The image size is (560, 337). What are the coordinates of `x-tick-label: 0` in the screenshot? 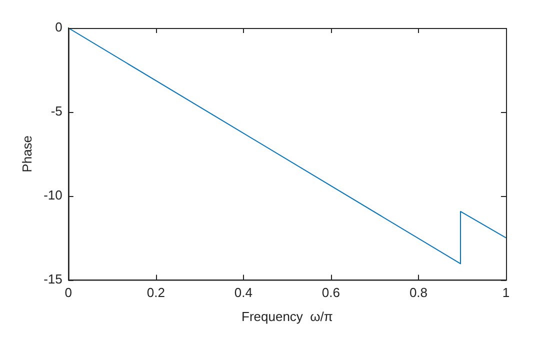 It's located at (68, 292).